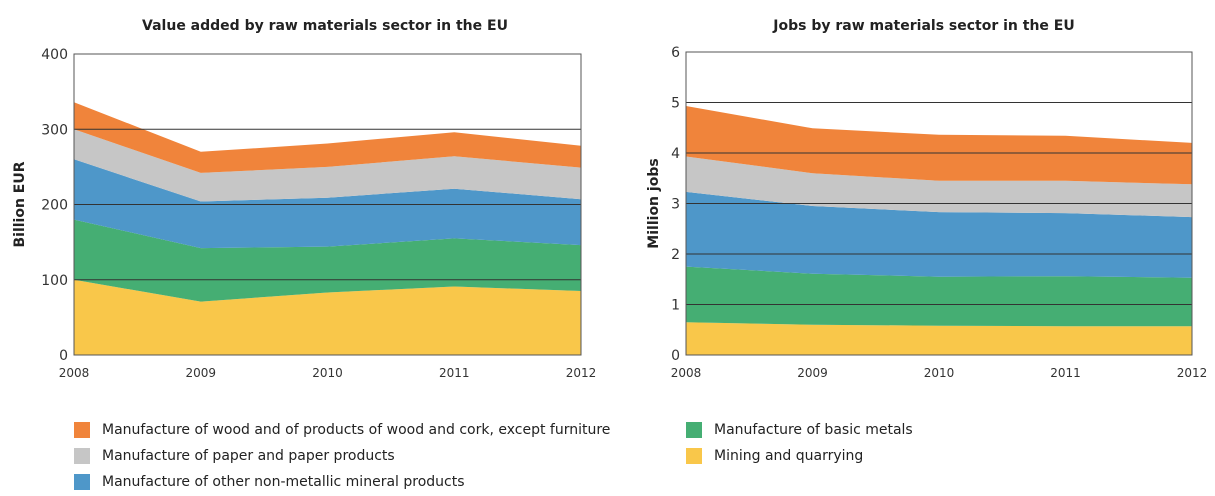 Image resolution: width=1215 pixels, height=496 pixels. What do you see at coordinates (1065, 373) in the screenshot?
I see `jobs-x-tick-label: 2011` at bounding box center [1065, 373].